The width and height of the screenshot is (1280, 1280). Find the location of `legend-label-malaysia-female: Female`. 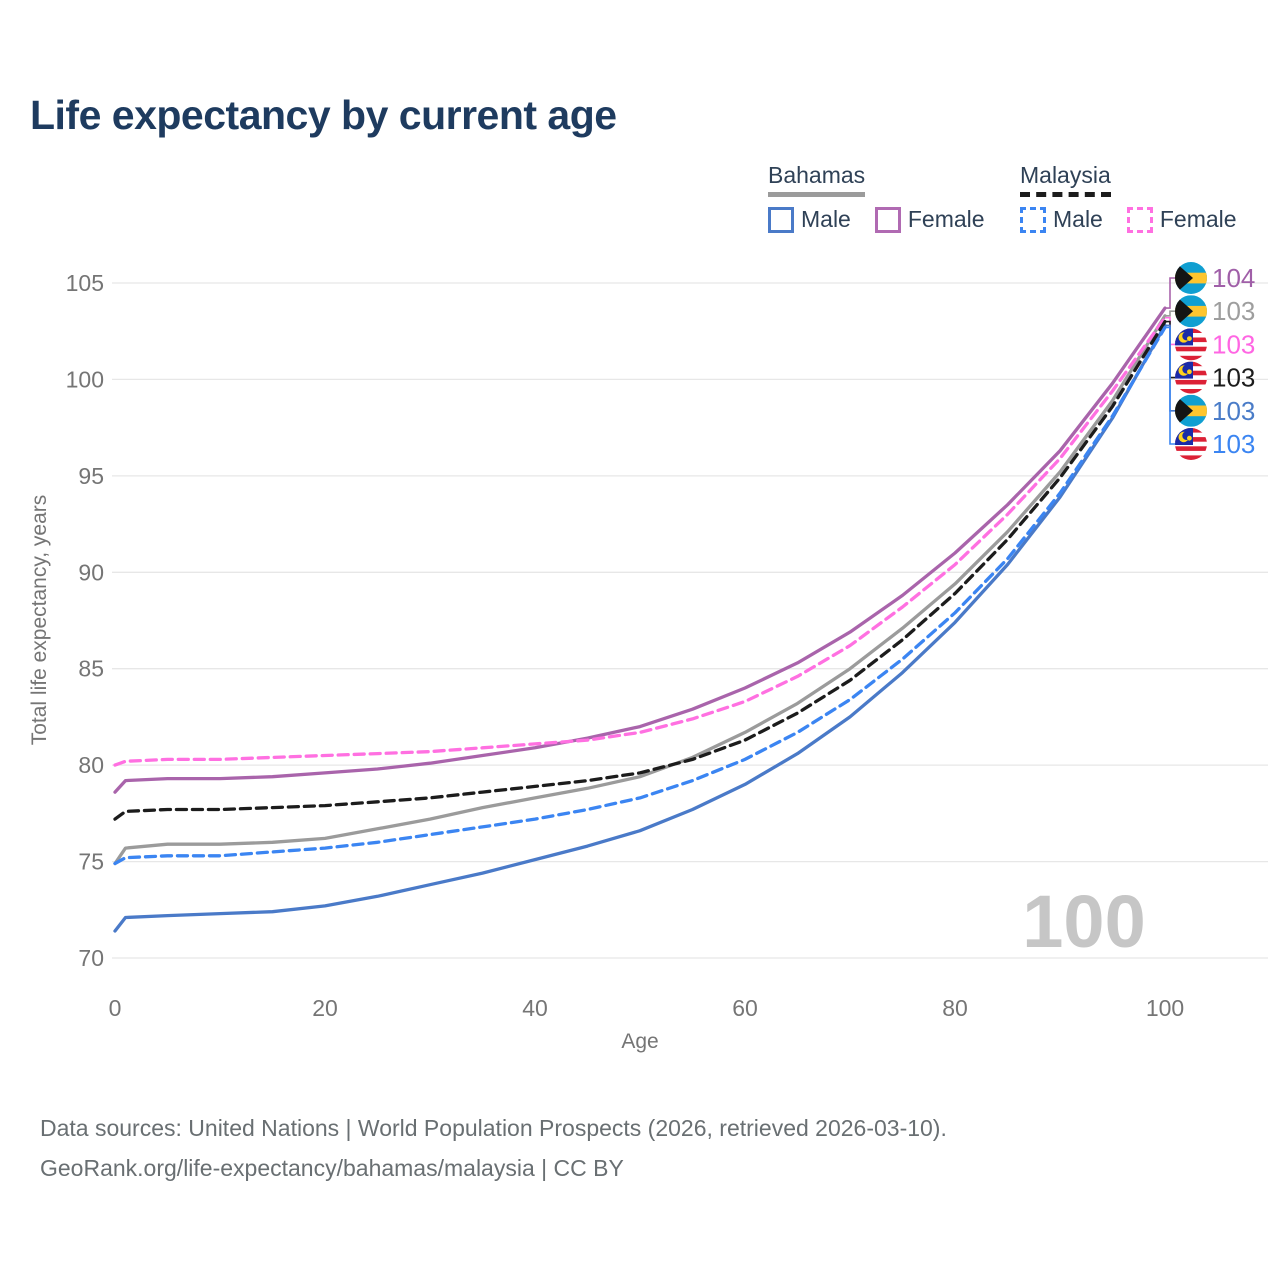

legend-label-malaysia-female: Female is located at coordinates (1198, 219).